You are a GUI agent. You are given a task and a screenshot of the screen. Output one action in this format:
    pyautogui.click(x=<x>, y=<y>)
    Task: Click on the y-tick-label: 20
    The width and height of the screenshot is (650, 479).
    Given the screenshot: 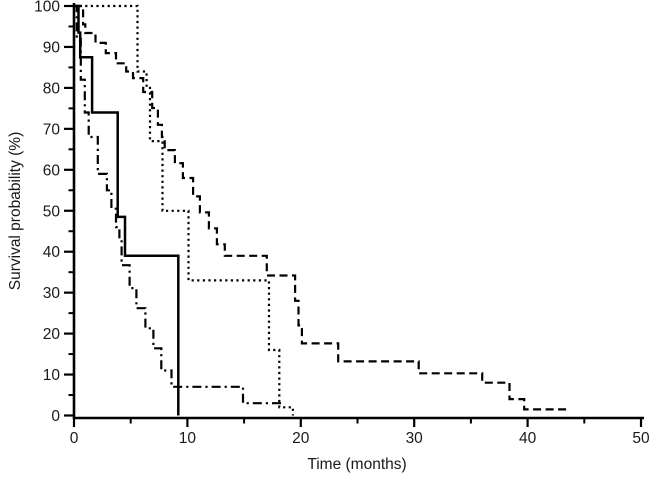 What is the action you would take?
    pyautogui.click(x=52, y=334)
    